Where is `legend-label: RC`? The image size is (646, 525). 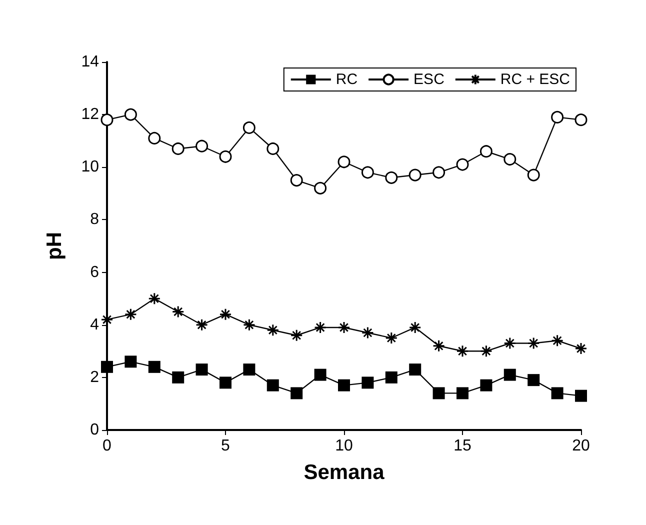 legend-label: RC is located at coordinates (347, 79).